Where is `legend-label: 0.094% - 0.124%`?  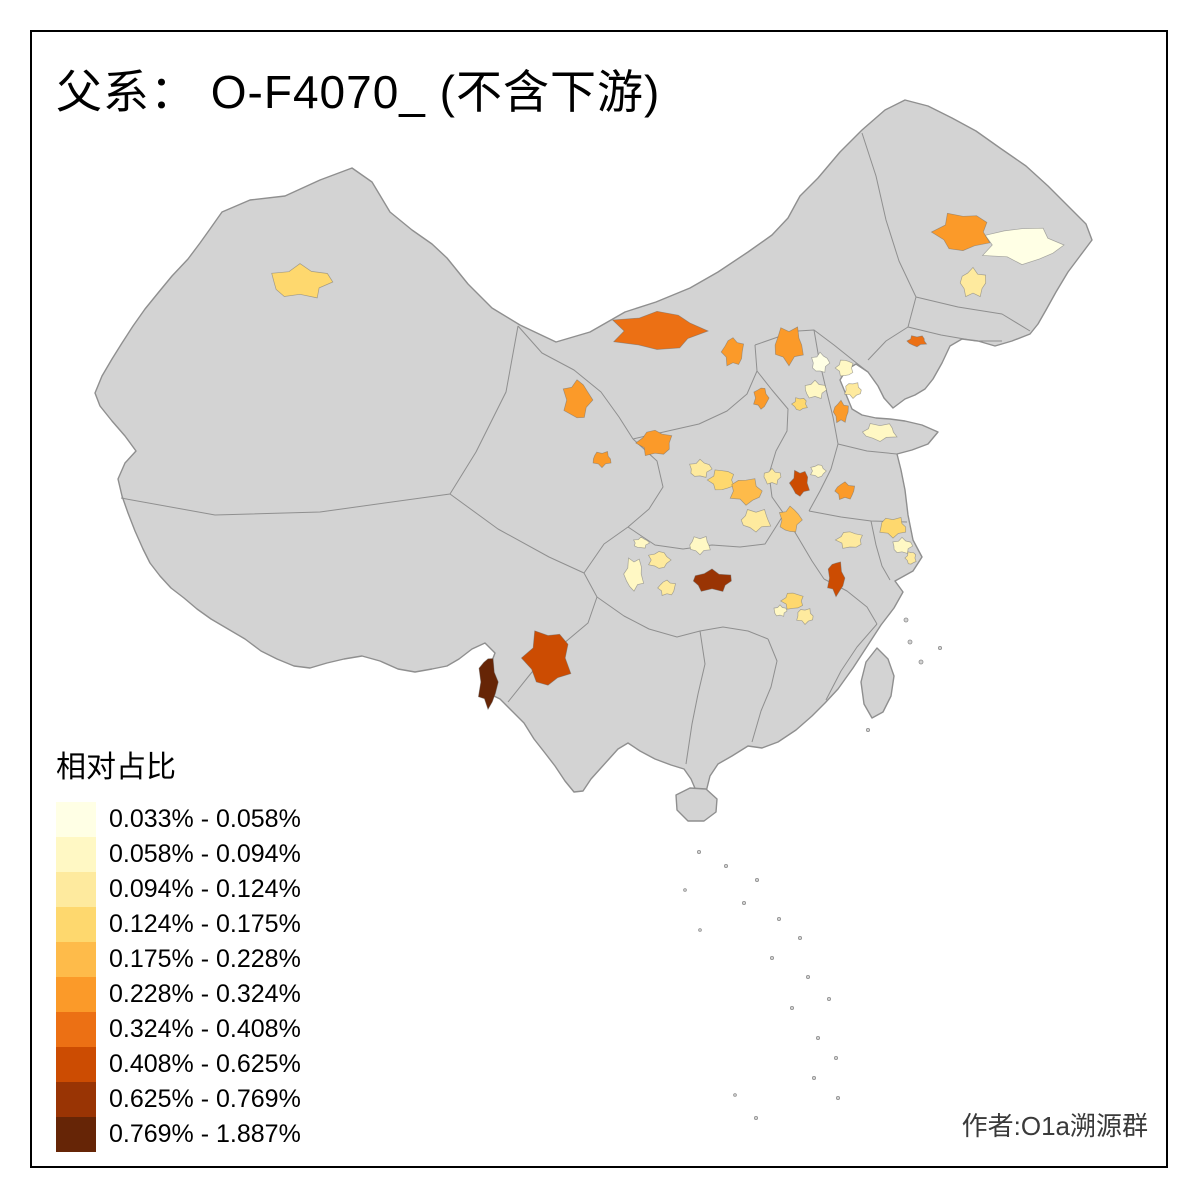 legend-label: 0.094% - 0.124% is located at coordinates (205, 889).